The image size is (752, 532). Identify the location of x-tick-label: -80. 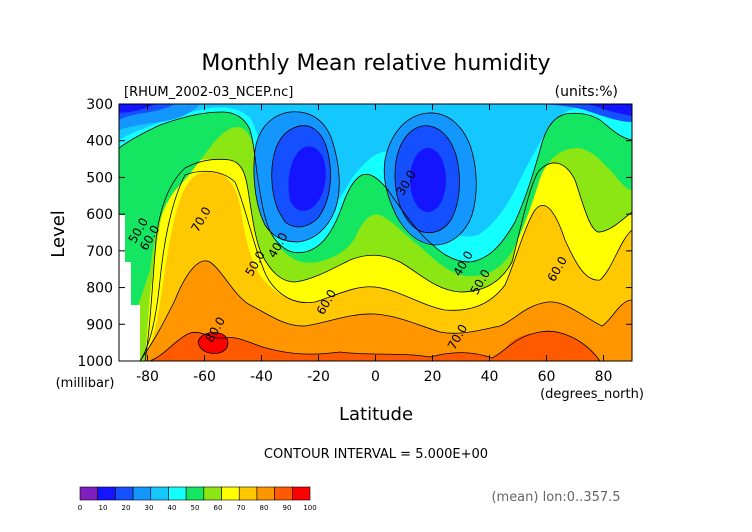
(147, 377).